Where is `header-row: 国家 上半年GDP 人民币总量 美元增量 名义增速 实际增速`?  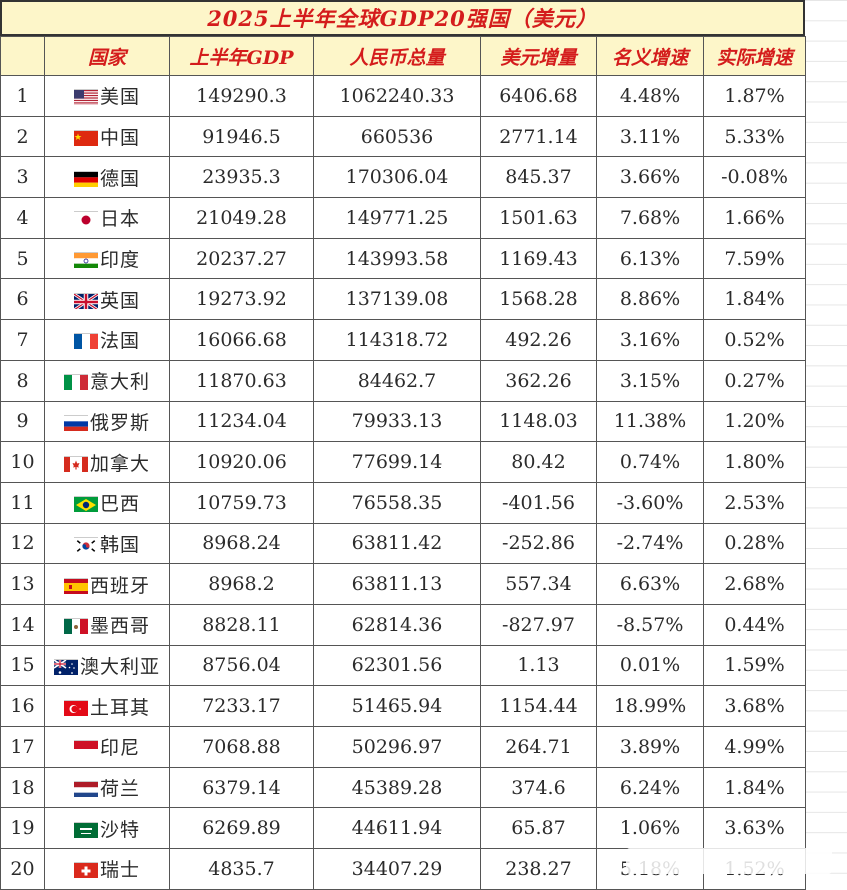
header-row: 国家 上半年GDP 人民币总量 美元增量 名义增速 实际增速 is located at coordinates (403, 56).